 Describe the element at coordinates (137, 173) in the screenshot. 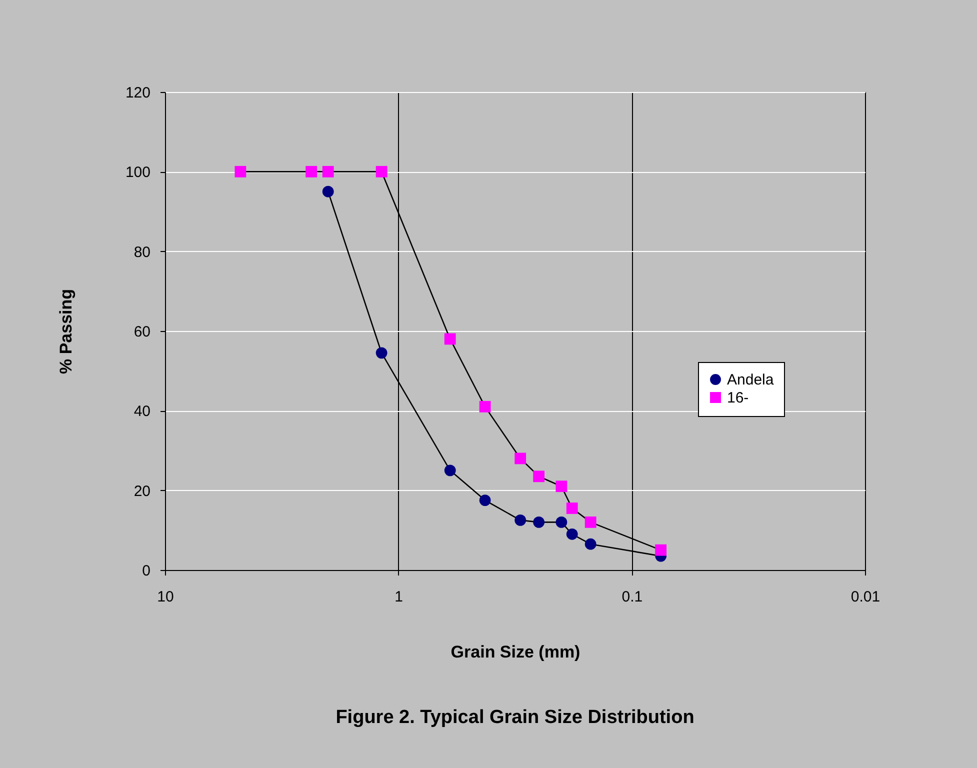

I see `y-tick-label: 100` at that location.